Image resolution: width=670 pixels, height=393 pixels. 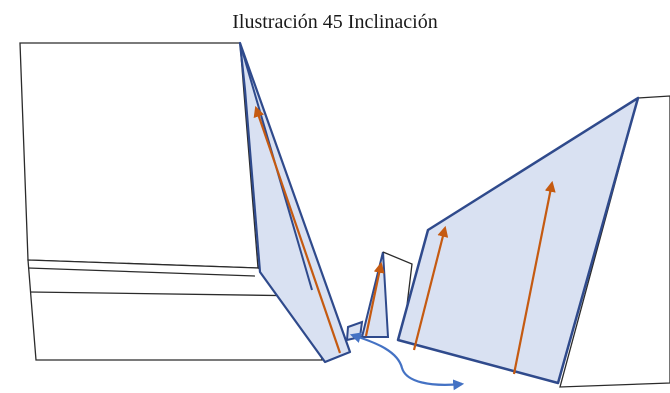 I want to click on vector-arrow-left-plane, so click(x=297, y=229).